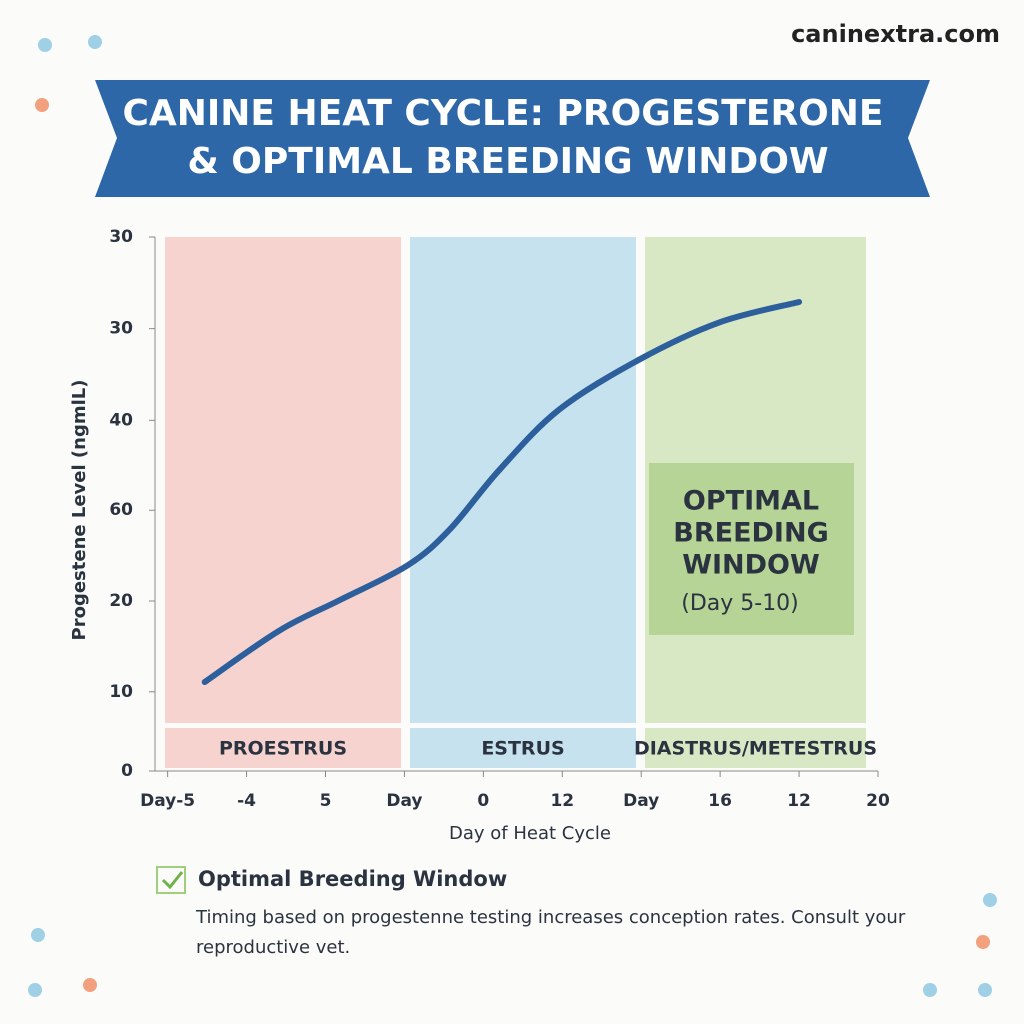 This screenshot has width=1024, height=1024. What do you see at coordinates (530, 833) in the screenshot?
I see `x-axis-label: Day of Heat Cycle` at bounding box center [530, 833].